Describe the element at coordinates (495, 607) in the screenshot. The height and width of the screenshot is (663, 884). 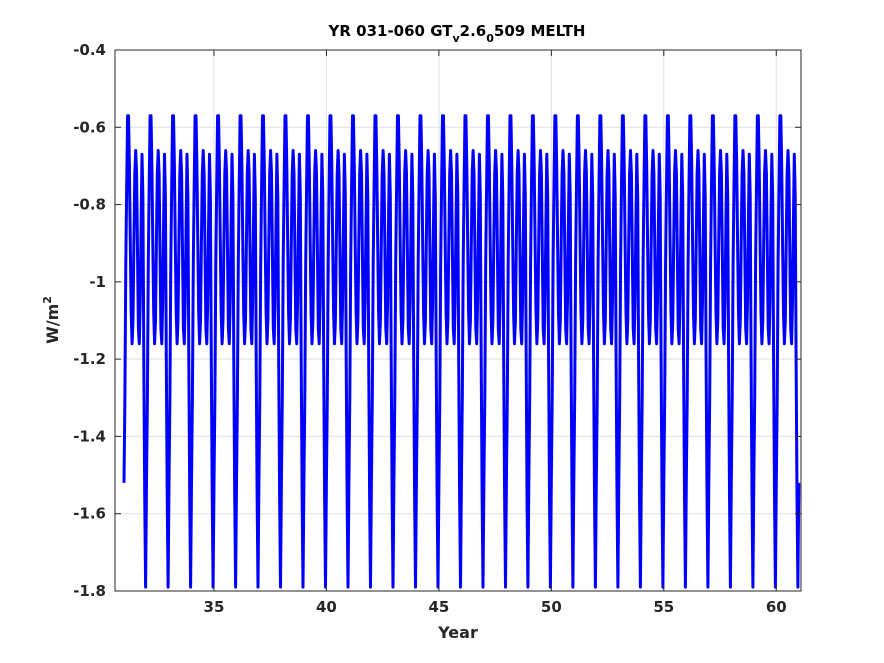
I see `x-tick-labels: 35 40 45 50 55 60` at that location.